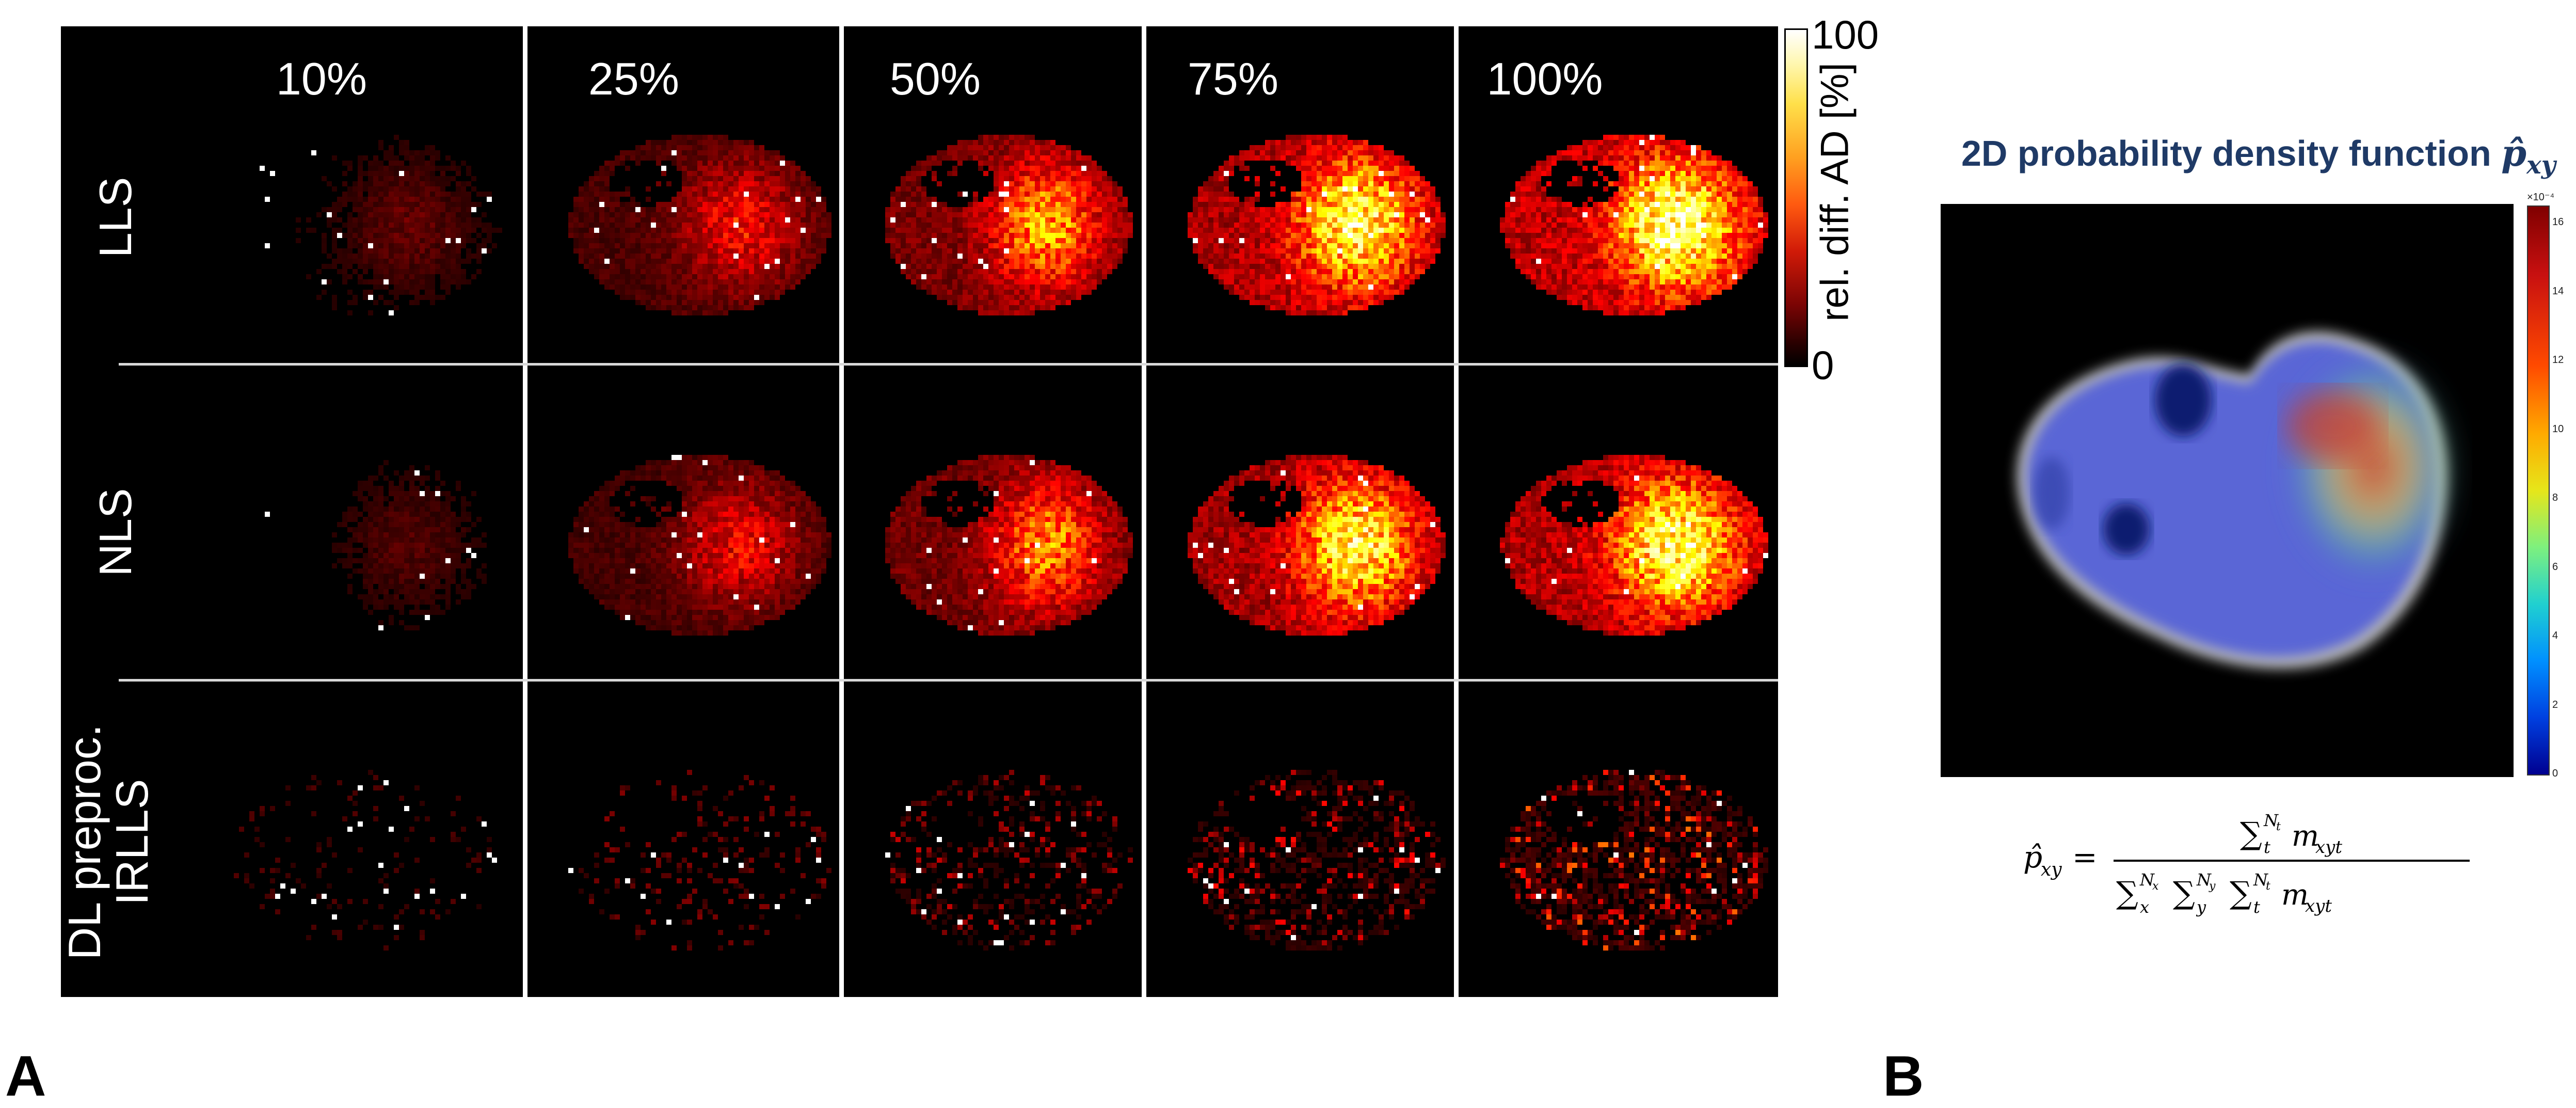 This screenshot has width=2576, height=1108. I want to click on column-header-75: 75%, so click(1233, 79).